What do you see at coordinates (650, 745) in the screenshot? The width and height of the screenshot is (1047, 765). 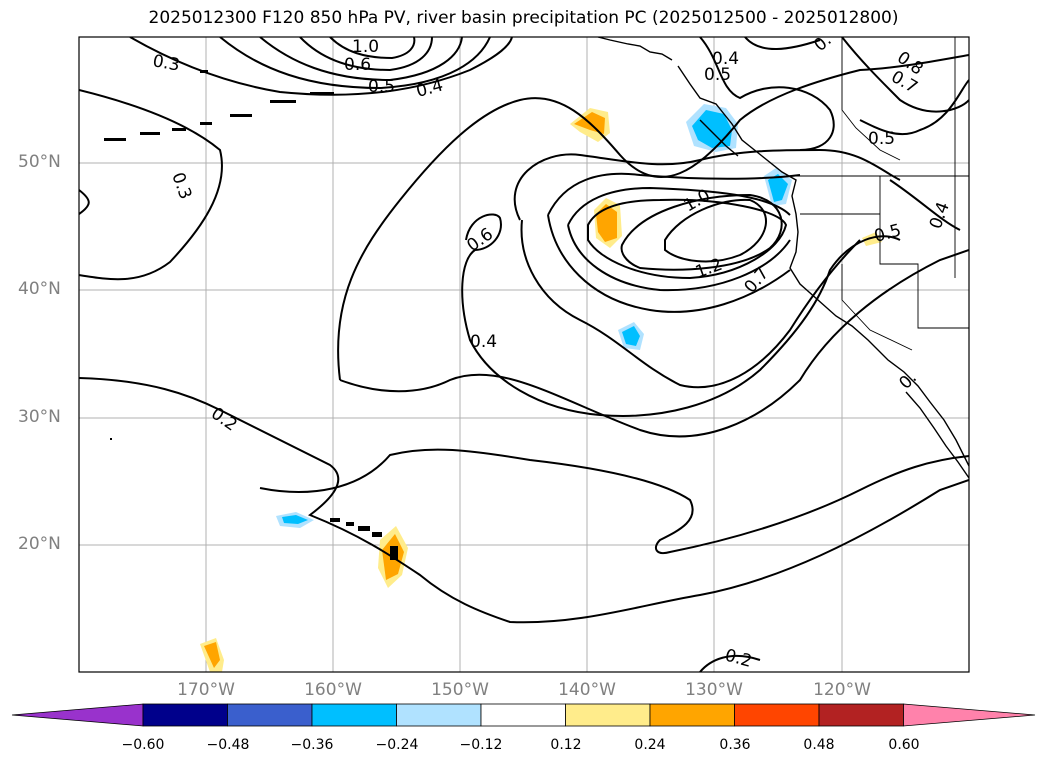 I see `colorbar-tick-label: 0.24` at bounding box center [650, 745].